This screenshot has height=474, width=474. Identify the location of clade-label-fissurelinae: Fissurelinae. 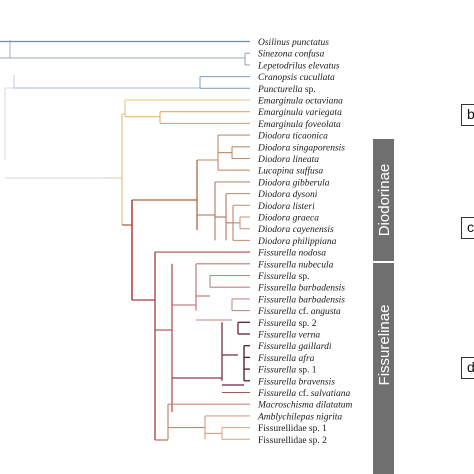
(384, 345).